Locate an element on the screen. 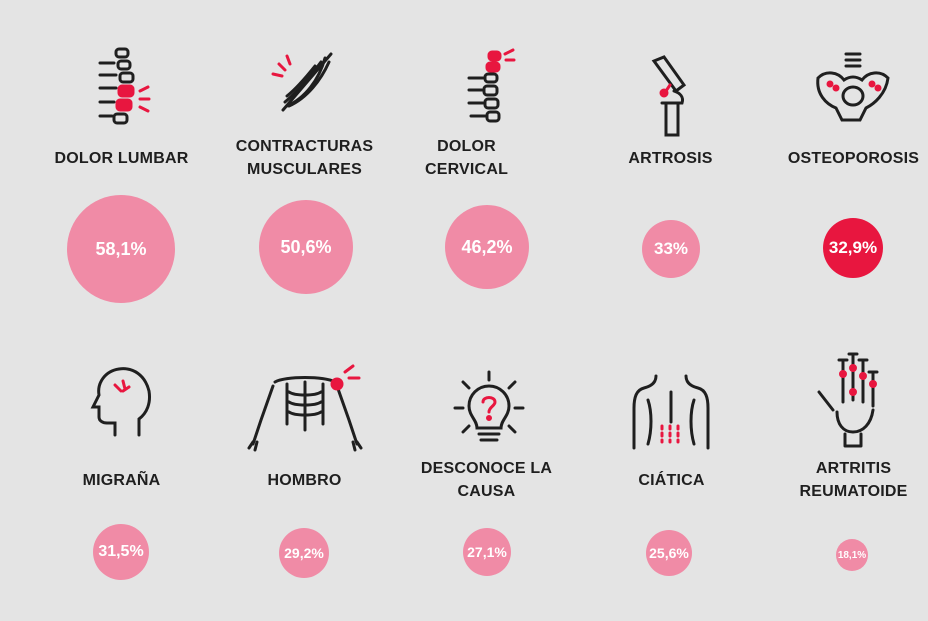 Image resolution: width=928 pixels, height=621 pixels. percentage-bubble: 27,1% is located at coordinates (487, 552).